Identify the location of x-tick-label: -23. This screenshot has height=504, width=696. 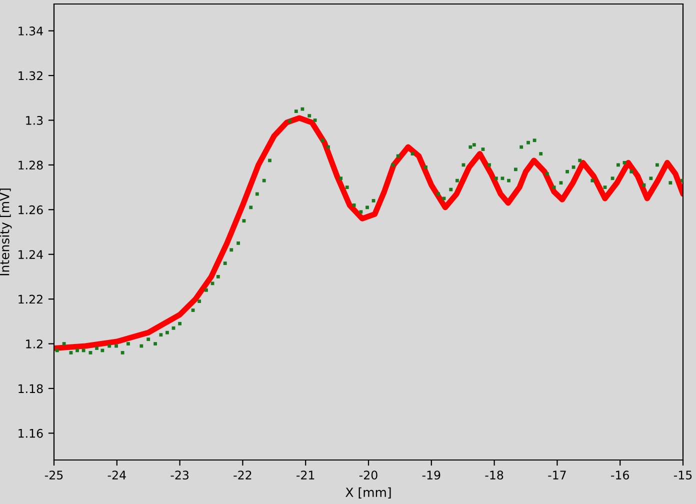
(179, 475).